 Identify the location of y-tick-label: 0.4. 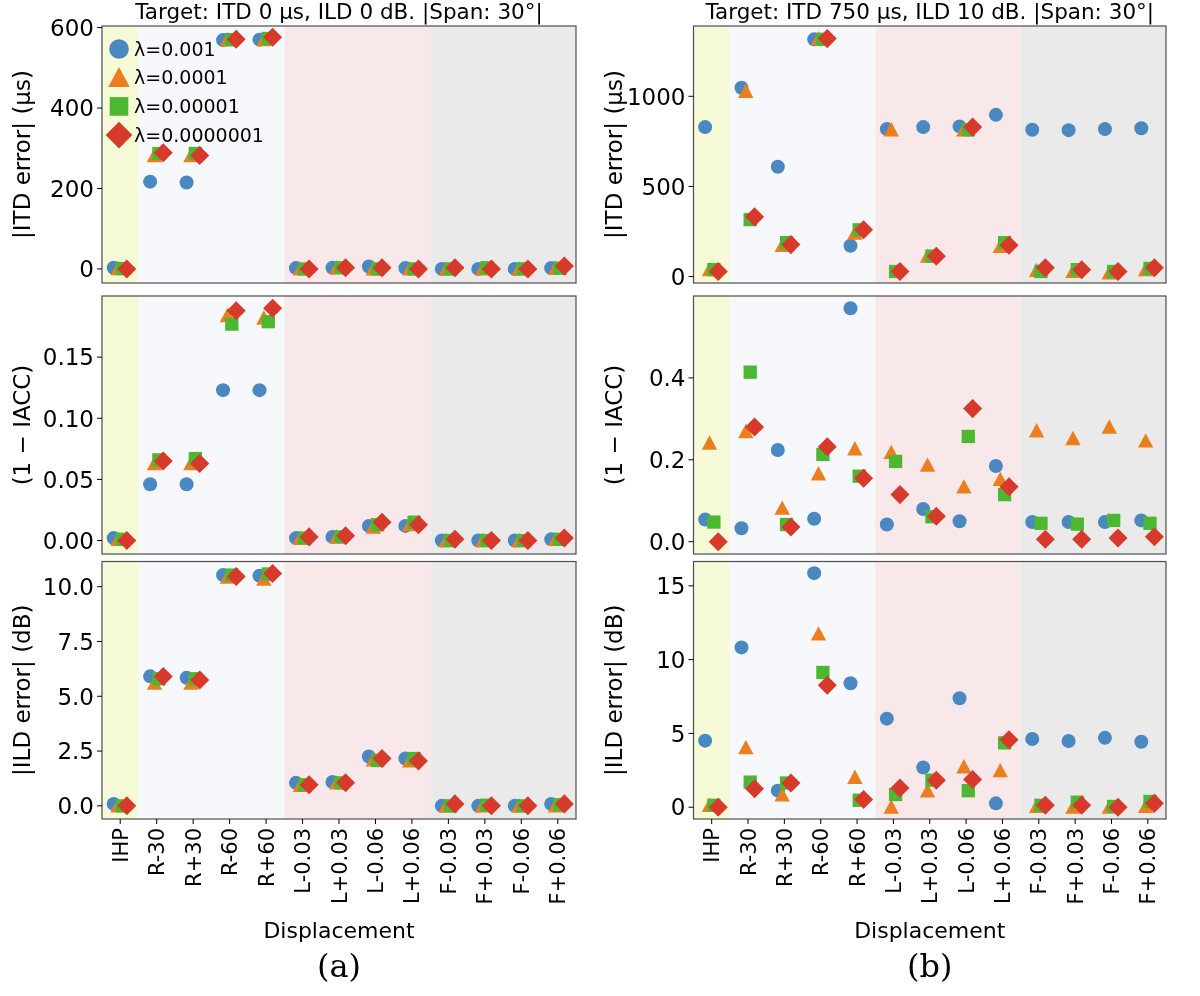
(667, 378).